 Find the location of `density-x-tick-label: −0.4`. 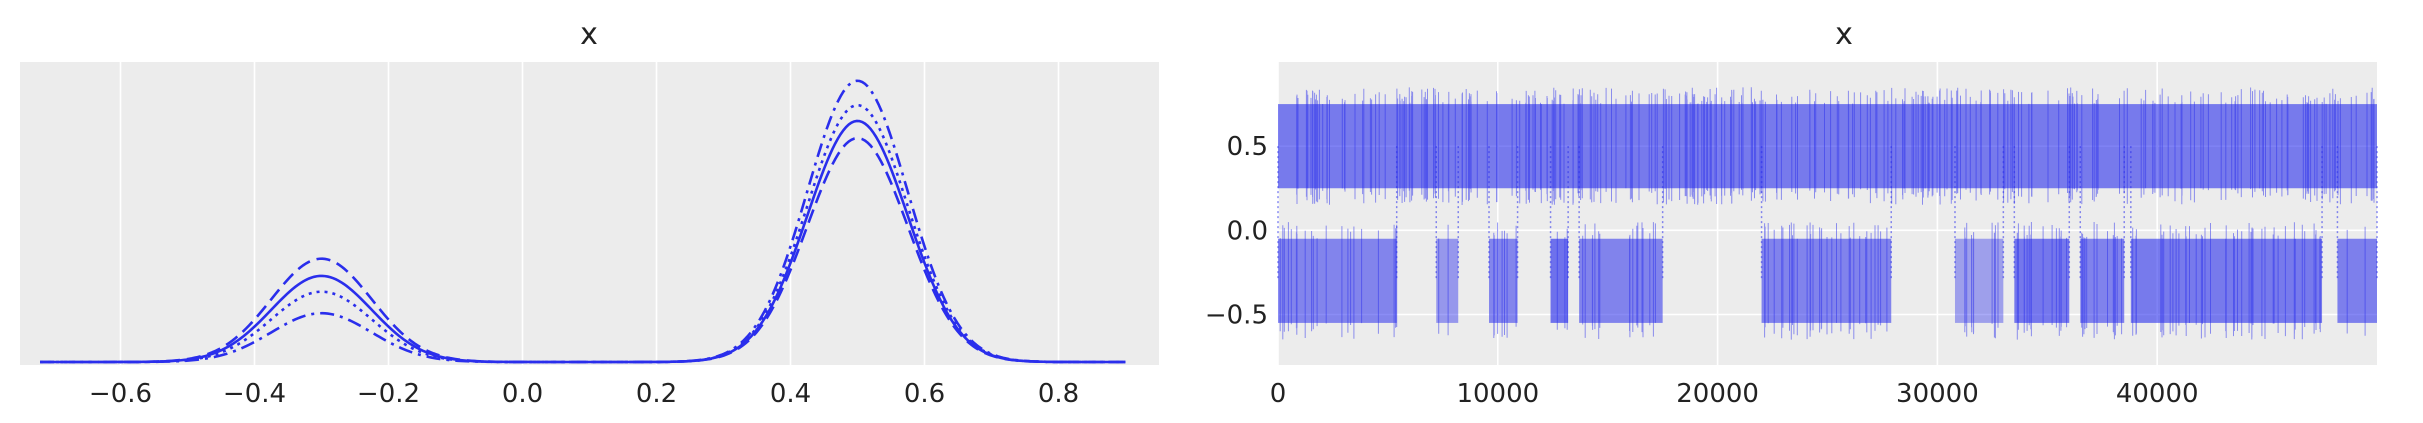

density-x-tick-label: −0.4 is located at coordinates (254, 394).